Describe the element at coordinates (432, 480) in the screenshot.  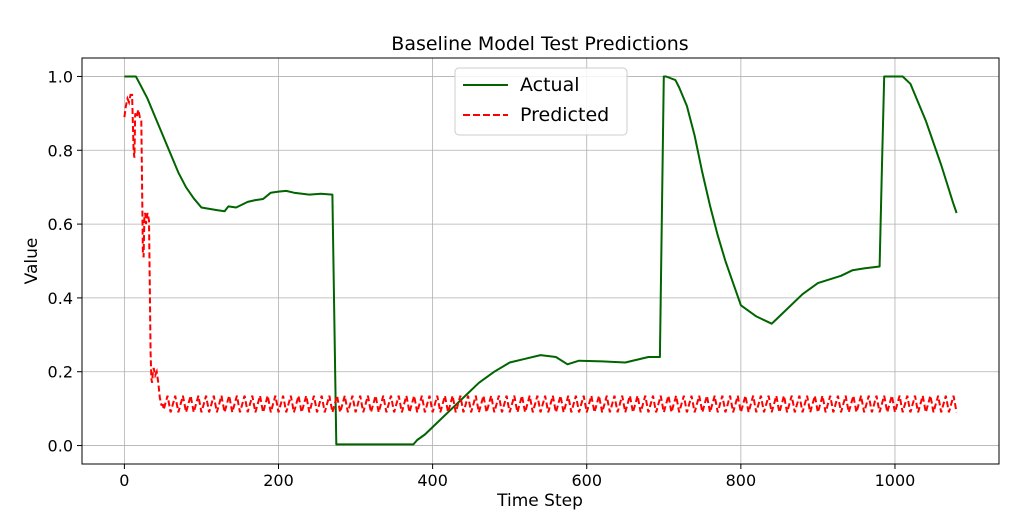
I see `x-tick-label: 400` at that location.